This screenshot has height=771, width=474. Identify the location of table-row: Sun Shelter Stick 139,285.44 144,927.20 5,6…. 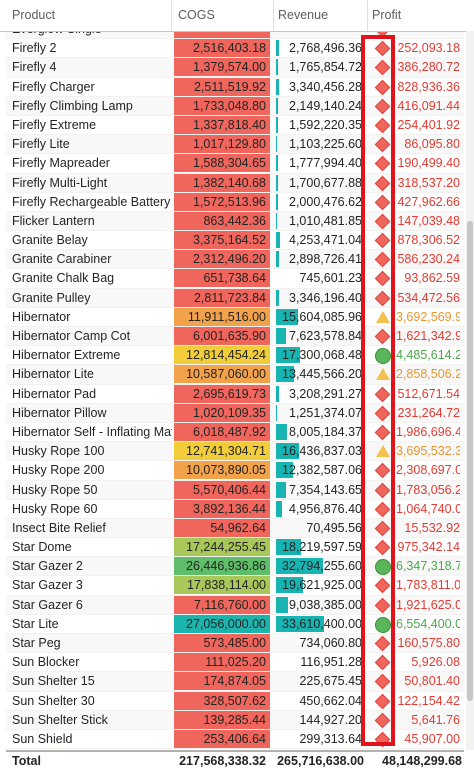
(235, 720).